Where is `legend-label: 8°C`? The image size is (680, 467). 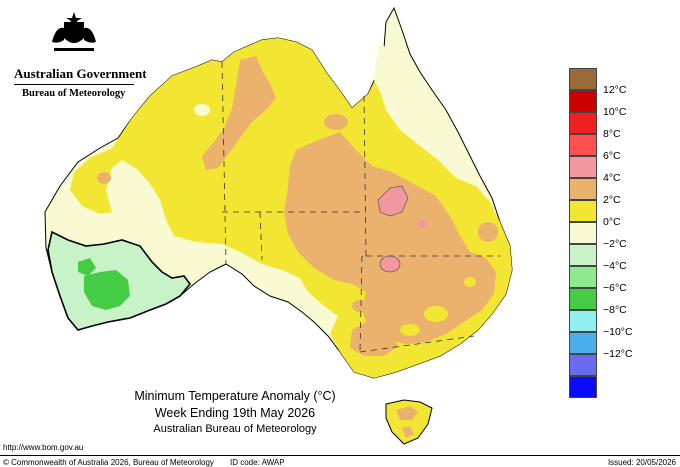 legend-label: 8°C is located at coordinates (612, 134).